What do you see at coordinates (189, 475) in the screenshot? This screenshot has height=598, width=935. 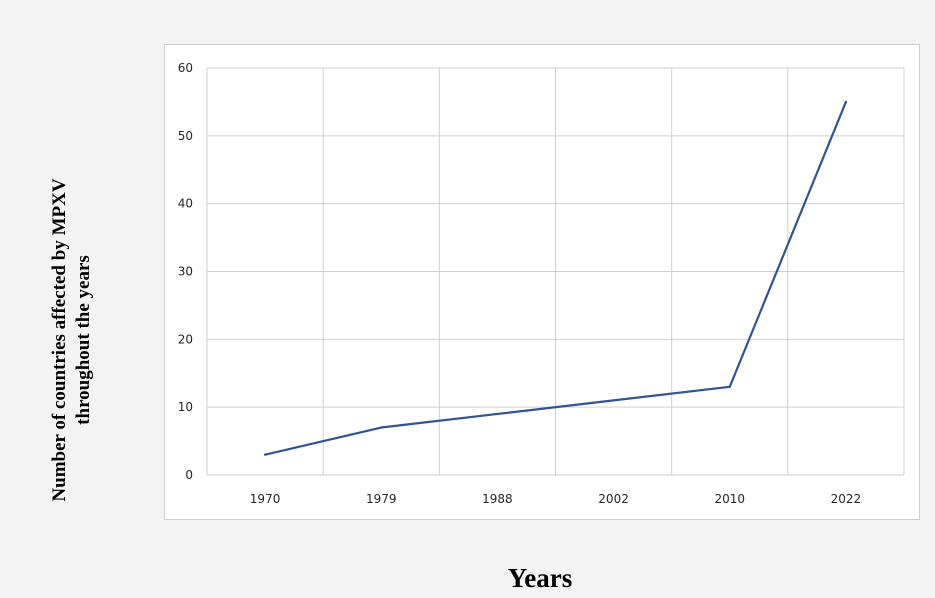 I see `y-tick-label: 0` at bounding box center [189, 475].